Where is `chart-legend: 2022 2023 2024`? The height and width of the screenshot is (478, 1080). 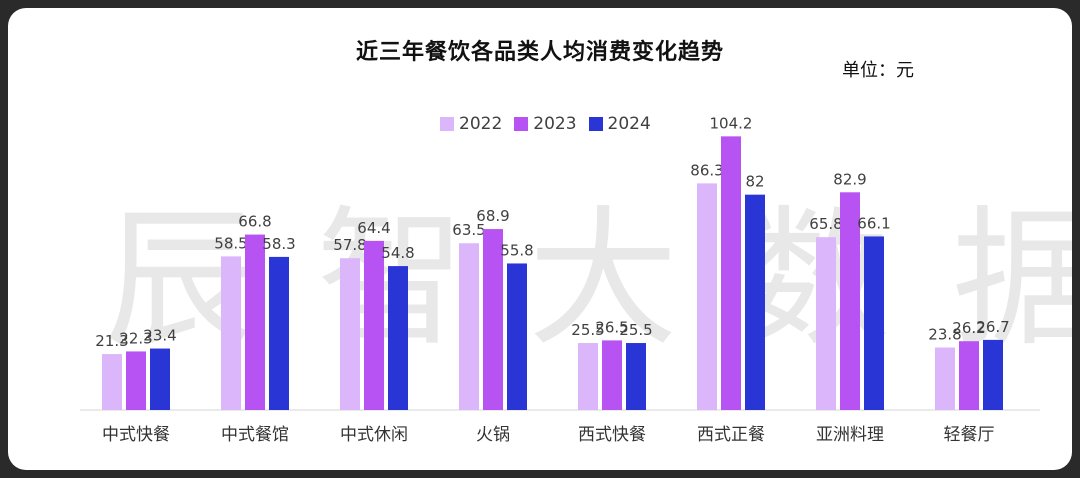 chart-legend: 2022 2023 2024 is located at coordinates (545, 124).